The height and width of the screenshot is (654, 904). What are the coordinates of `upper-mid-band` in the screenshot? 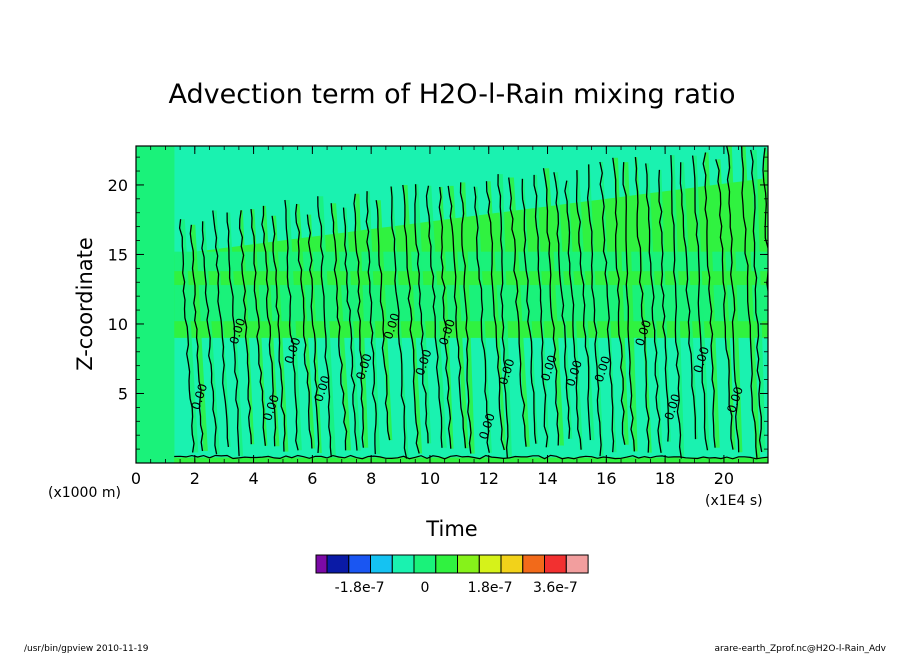 It's located at (471, 261).